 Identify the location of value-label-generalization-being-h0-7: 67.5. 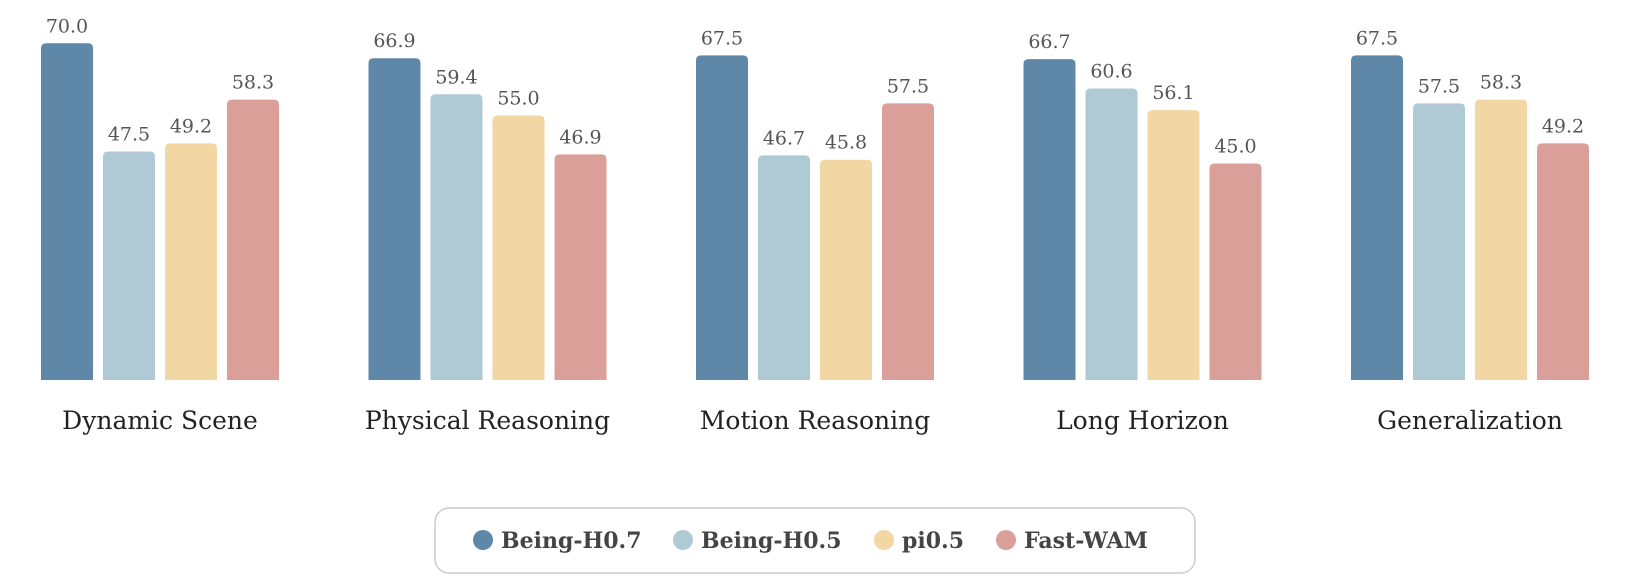
(1377, 38).